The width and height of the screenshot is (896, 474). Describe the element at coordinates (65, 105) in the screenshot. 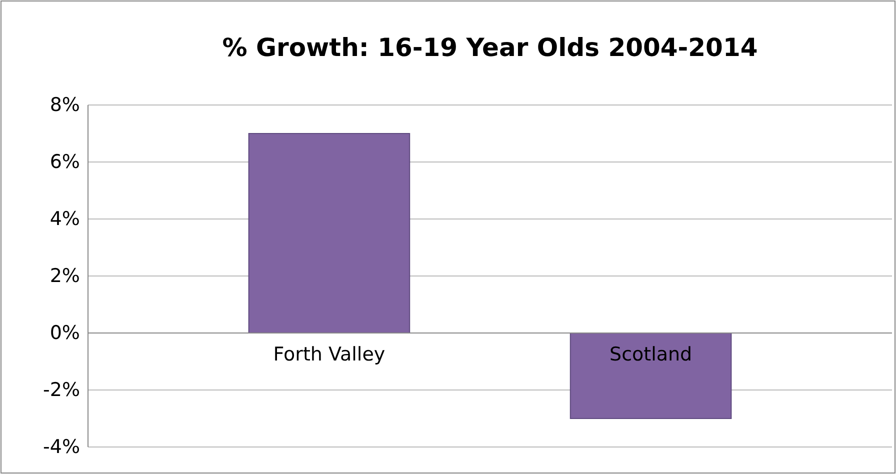

I see `y-tick-label: 8%` at that location.